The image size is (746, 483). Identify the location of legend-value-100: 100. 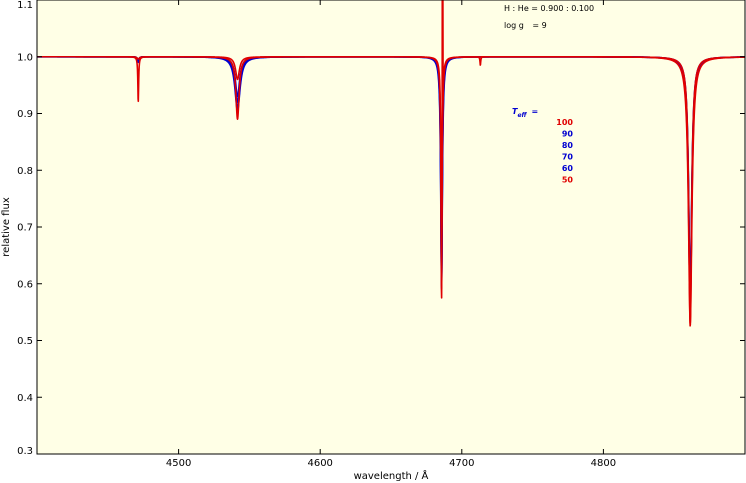
(564, 122).